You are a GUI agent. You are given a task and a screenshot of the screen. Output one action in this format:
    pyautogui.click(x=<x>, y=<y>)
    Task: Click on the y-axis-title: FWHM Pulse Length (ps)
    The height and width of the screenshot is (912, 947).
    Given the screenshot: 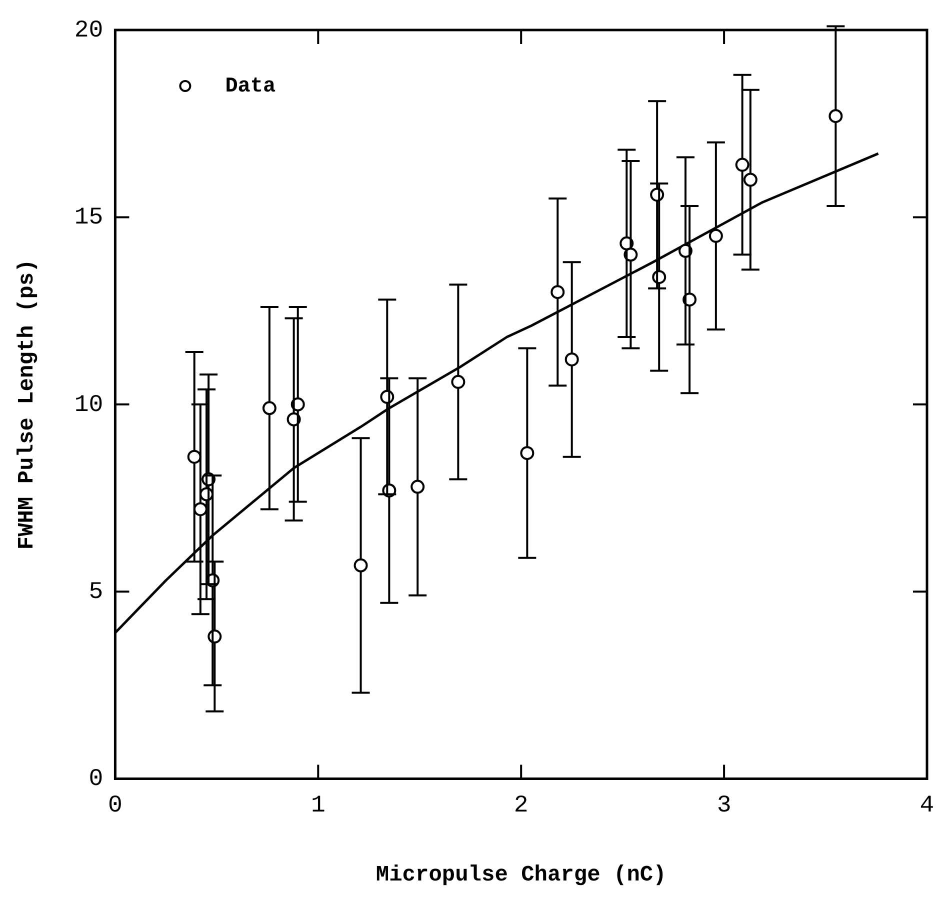 What is the action you would take?
    pyautogui.click(x=27, y=404)
    